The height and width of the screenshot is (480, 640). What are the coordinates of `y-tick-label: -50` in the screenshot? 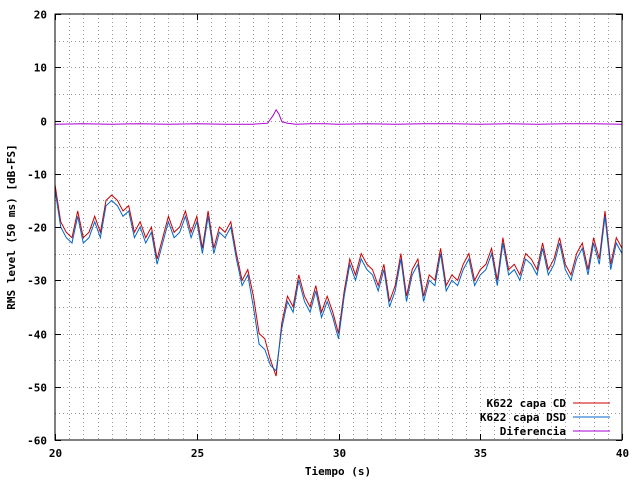 It's located at (37, 388).